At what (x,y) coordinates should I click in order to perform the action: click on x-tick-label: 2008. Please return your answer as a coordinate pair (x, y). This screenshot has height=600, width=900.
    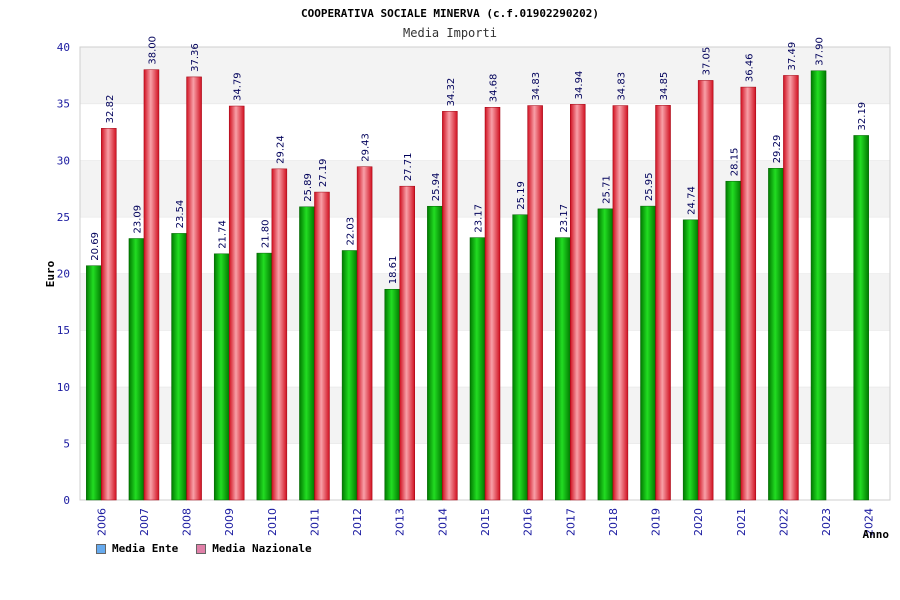
    Looking at the image, I should click on (187, 522).